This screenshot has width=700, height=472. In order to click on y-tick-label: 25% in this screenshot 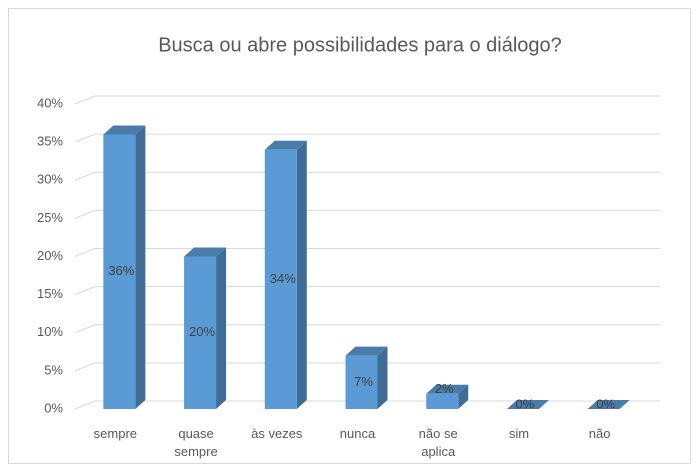, I will do `click(50, 217)`.